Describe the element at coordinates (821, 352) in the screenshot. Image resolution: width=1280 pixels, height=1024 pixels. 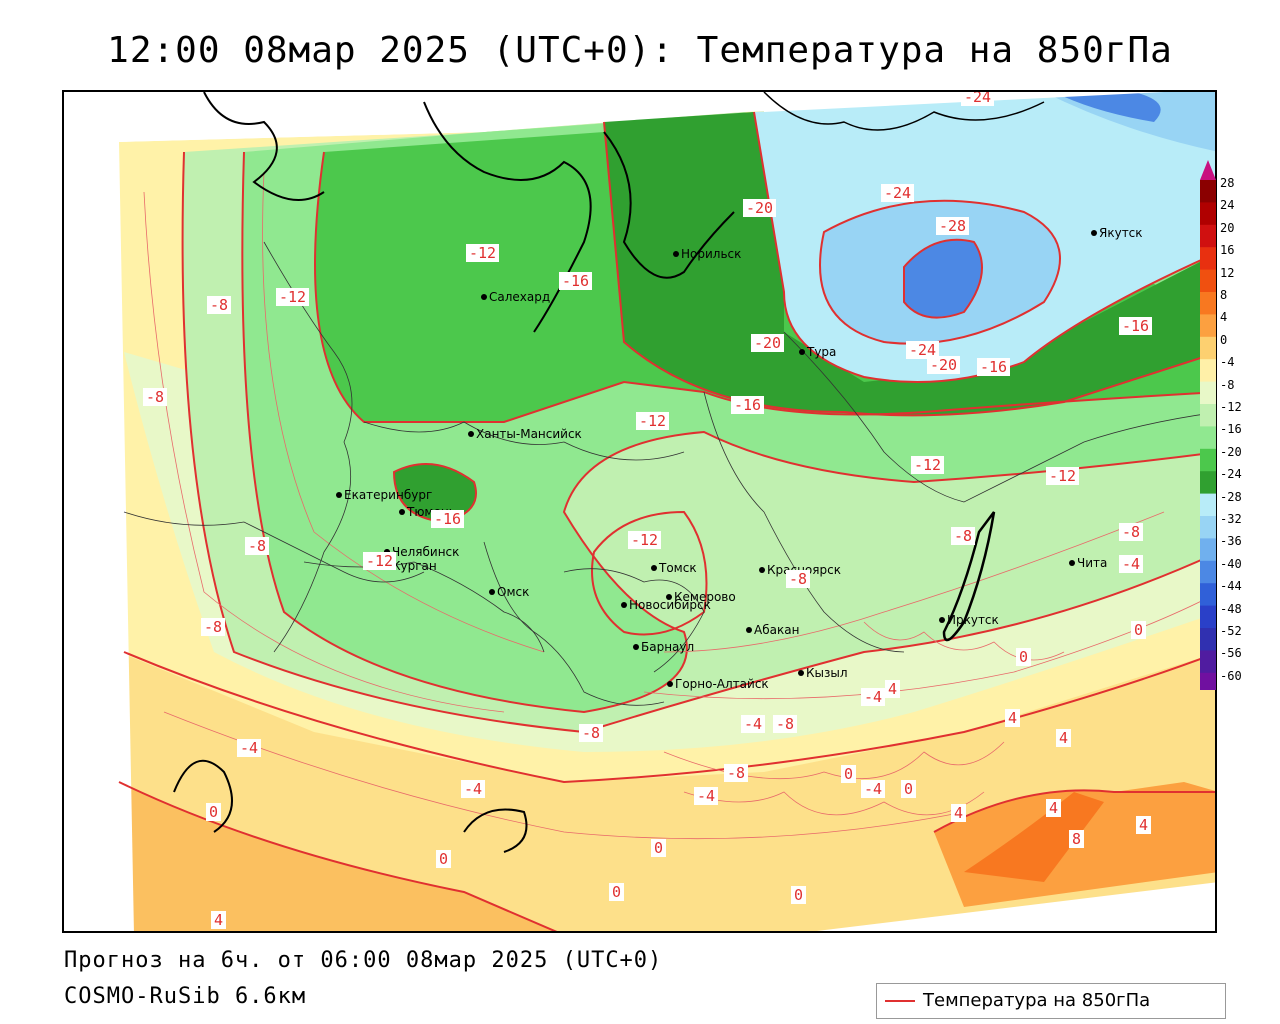
I see `city-label: Тура` at that location.